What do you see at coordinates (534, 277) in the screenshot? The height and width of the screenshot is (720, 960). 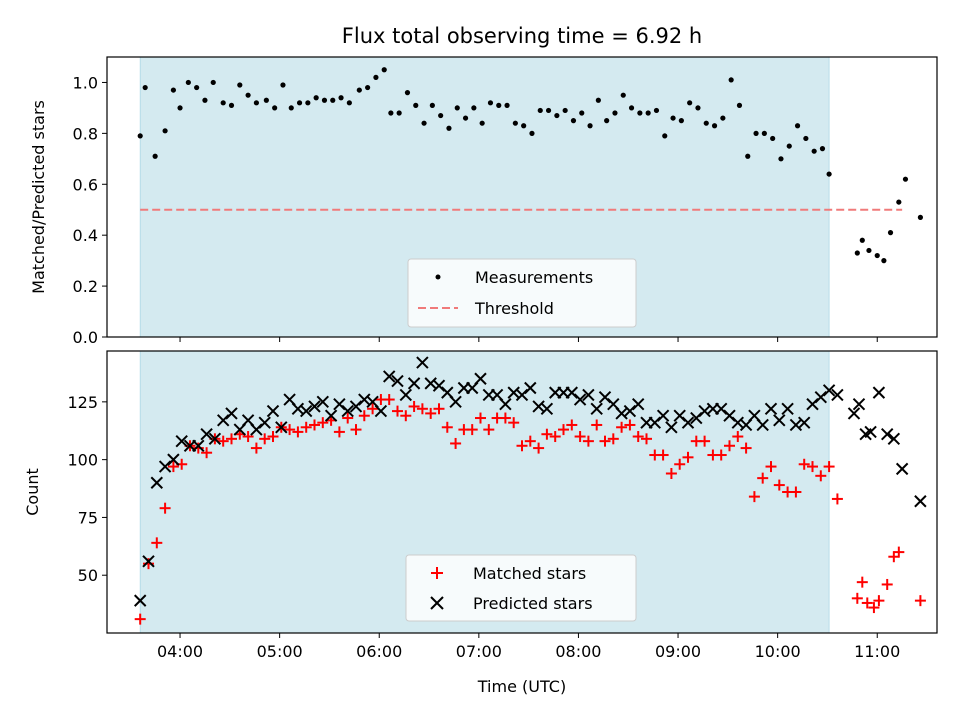 I see `measurements-legend-label: Measurements` at bounding box center [534, 277].